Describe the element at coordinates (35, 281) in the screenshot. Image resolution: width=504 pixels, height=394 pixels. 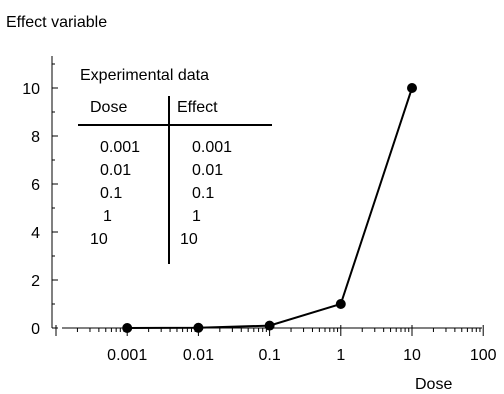
I see `y-tick-label: 2` at that location.